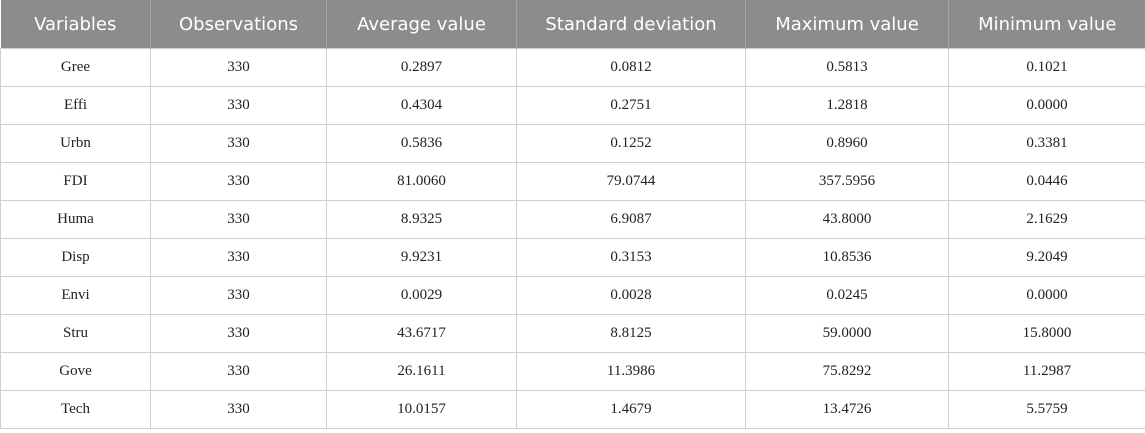 The image size is (1145, 433). I want to click on cell-variable: Stru, so click(75, 333).